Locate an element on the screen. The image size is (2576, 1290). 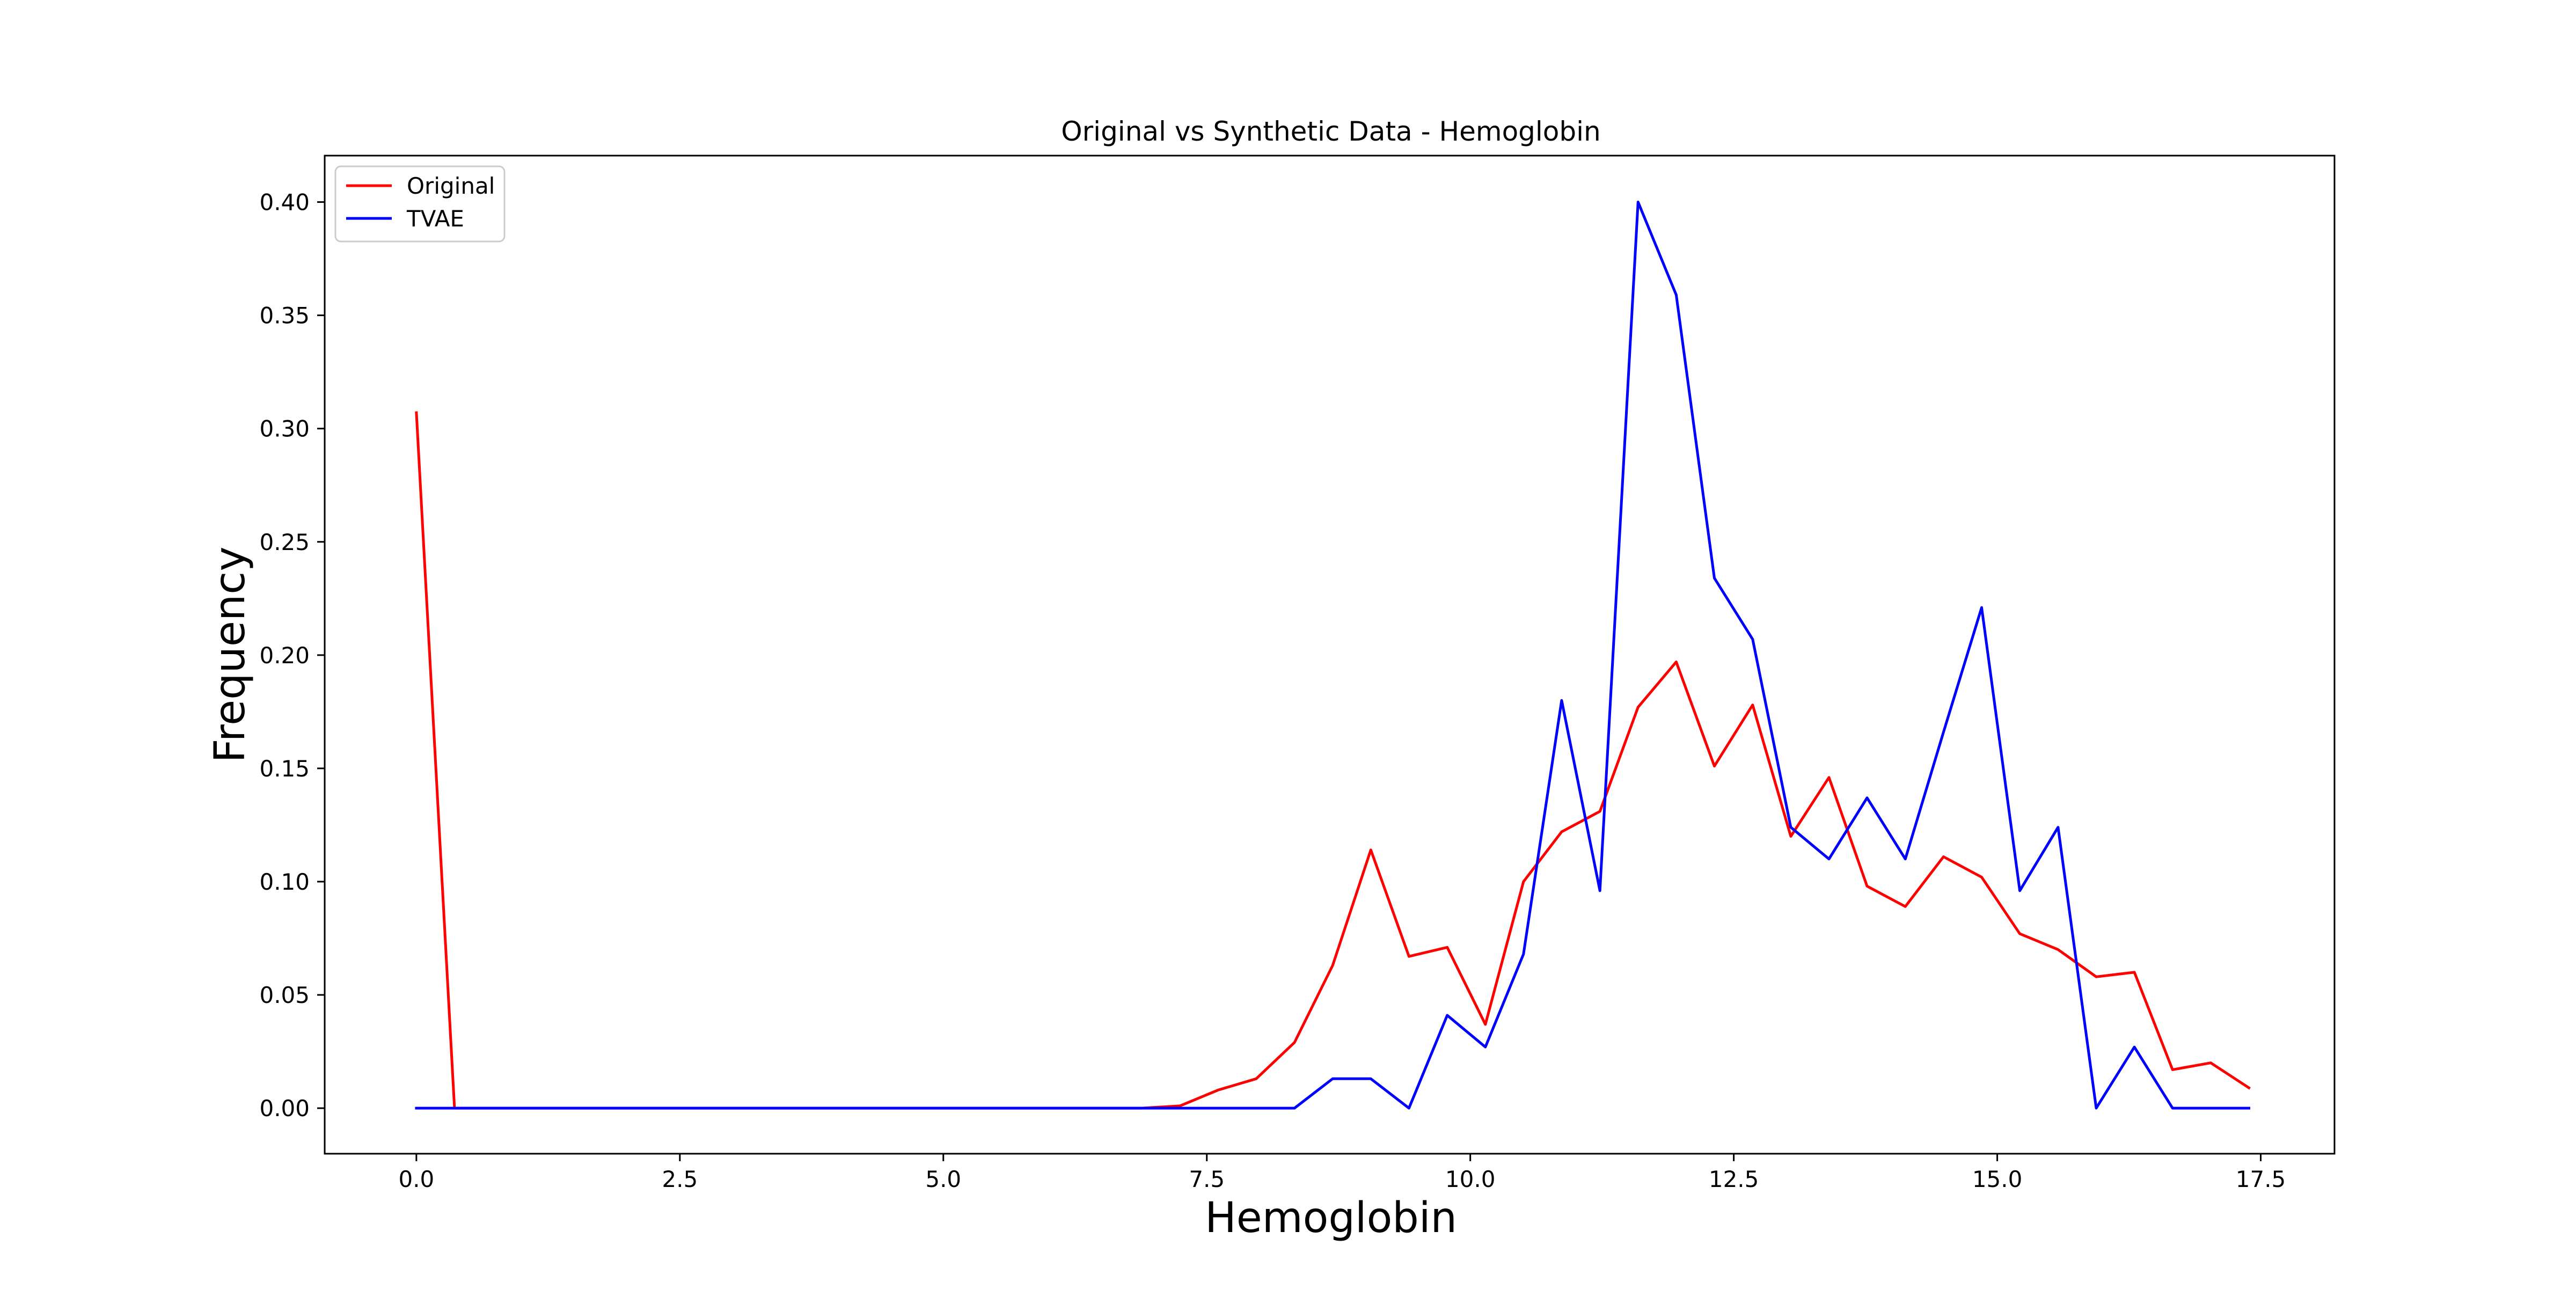
y-tick-label: 0.35 is located at coordinates (284, 316).